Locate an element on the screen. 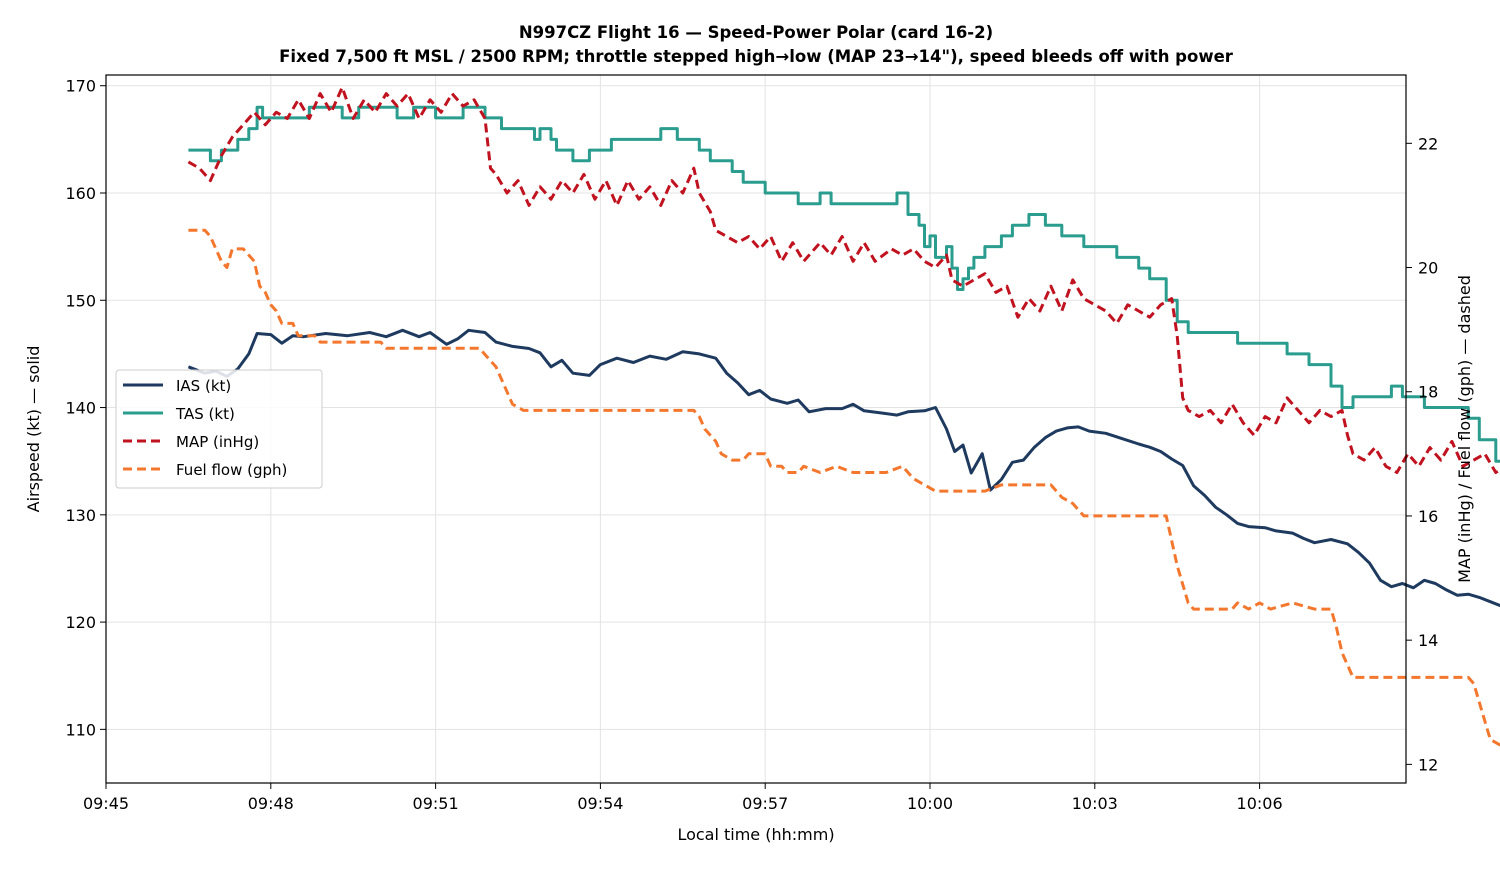 The image size is (1500, 870). y-left-tick-label: 140 is located at coordinates (80, 408).